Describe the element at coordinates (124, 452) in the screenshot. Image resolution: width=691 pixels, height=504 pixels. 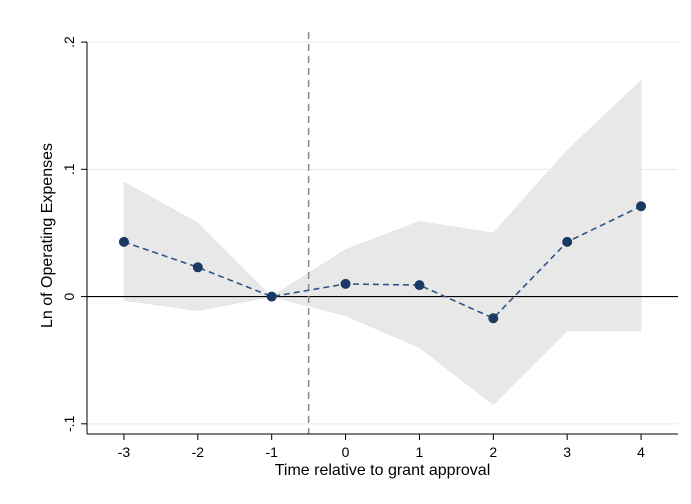
I see `x-tick-label: -3` at that location.